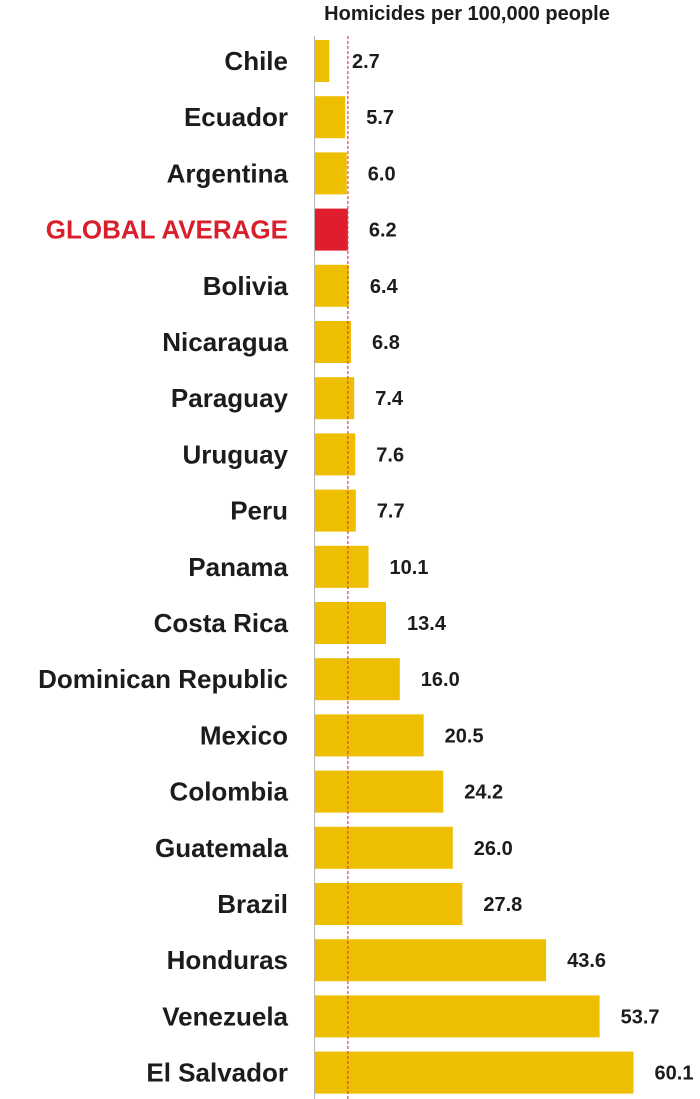 The width and height of the screenshot is (700, 1099). Describe the element at coordinates (357, 679) in the screenshot. I see `bar-dominican-republic` at that location.